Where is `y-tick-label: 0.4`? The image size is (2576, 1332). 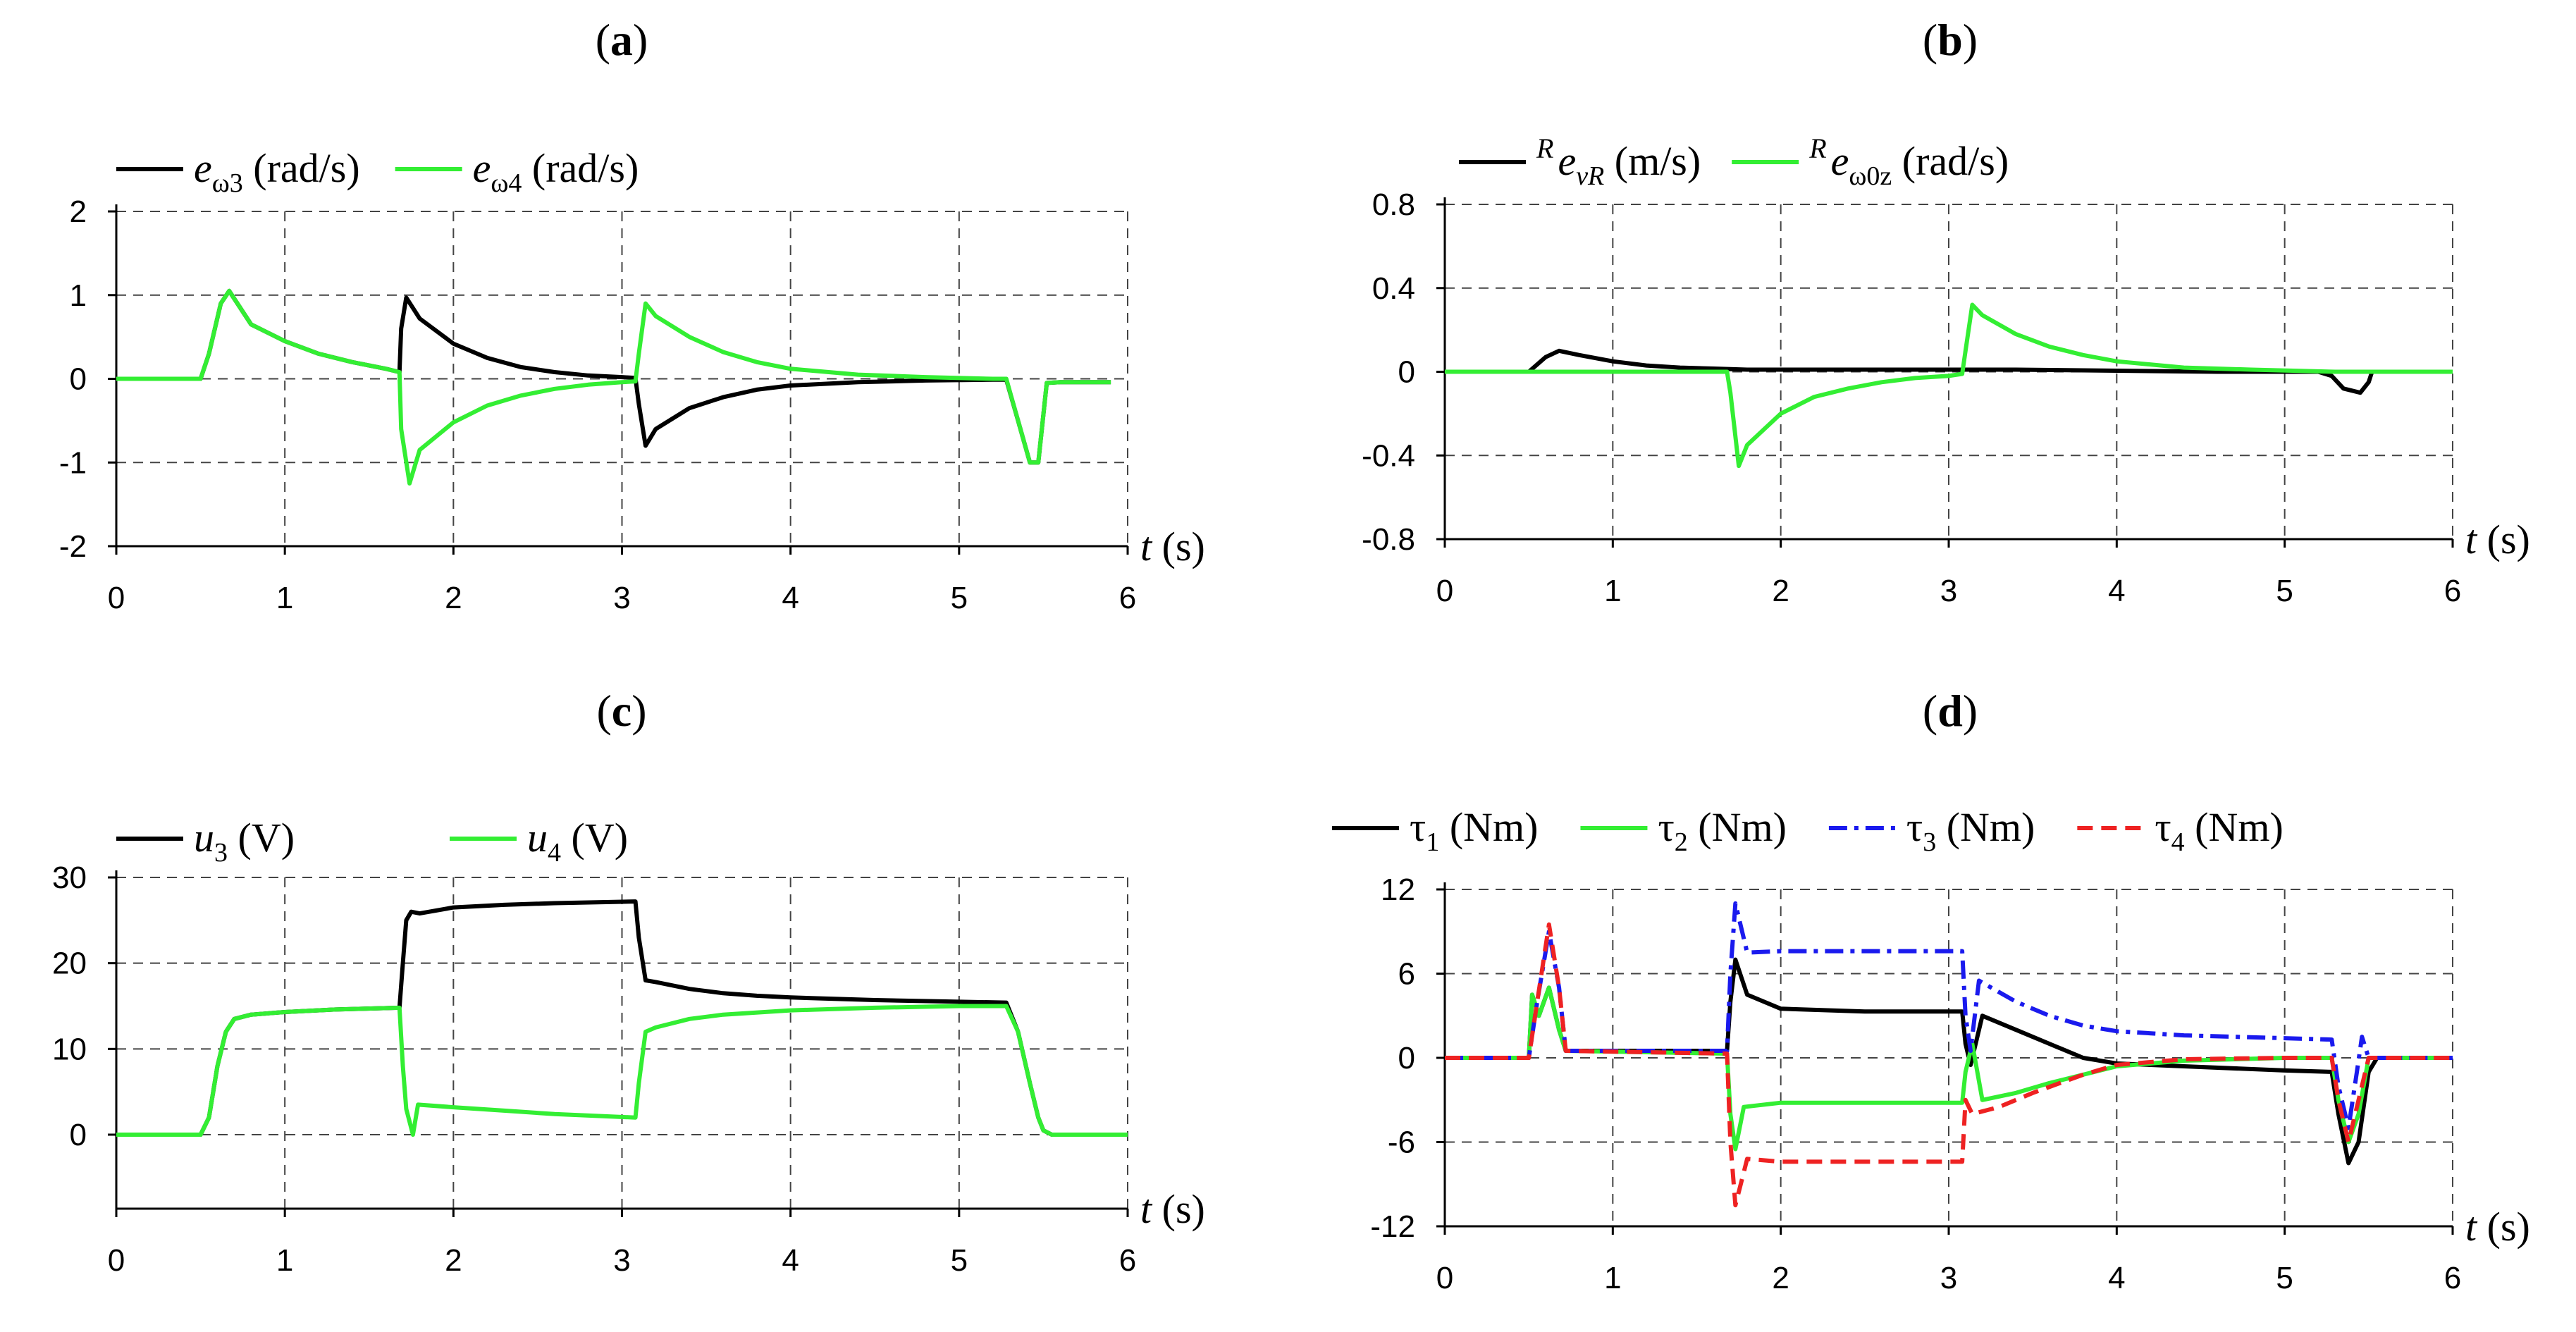 y-tick-label: 0.4 is located at coordinates (1393, 288).